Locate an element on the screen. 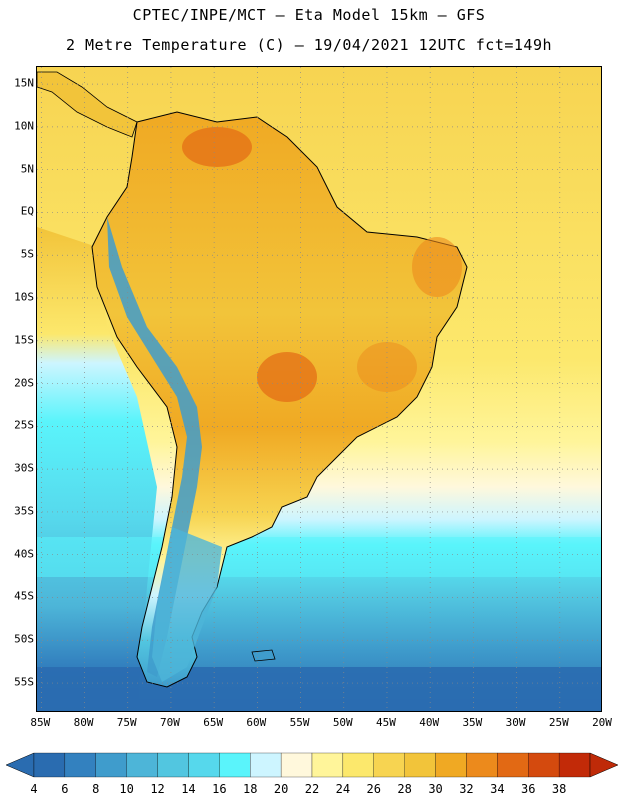  hot-region-northeast is located at coordinates (437, 267).